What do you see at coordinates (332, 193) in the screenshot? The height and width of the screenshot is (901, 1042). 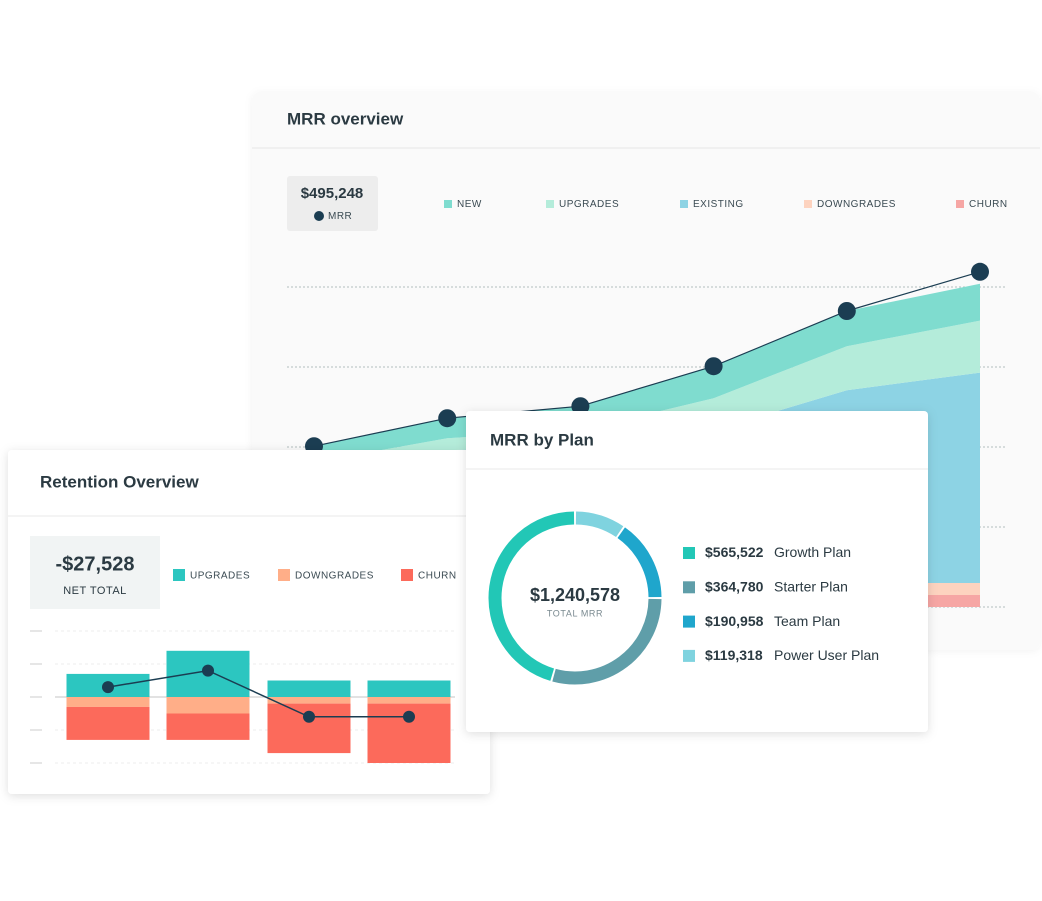 I see `kpi-value: $495,248` at bounding box center [332, 193].